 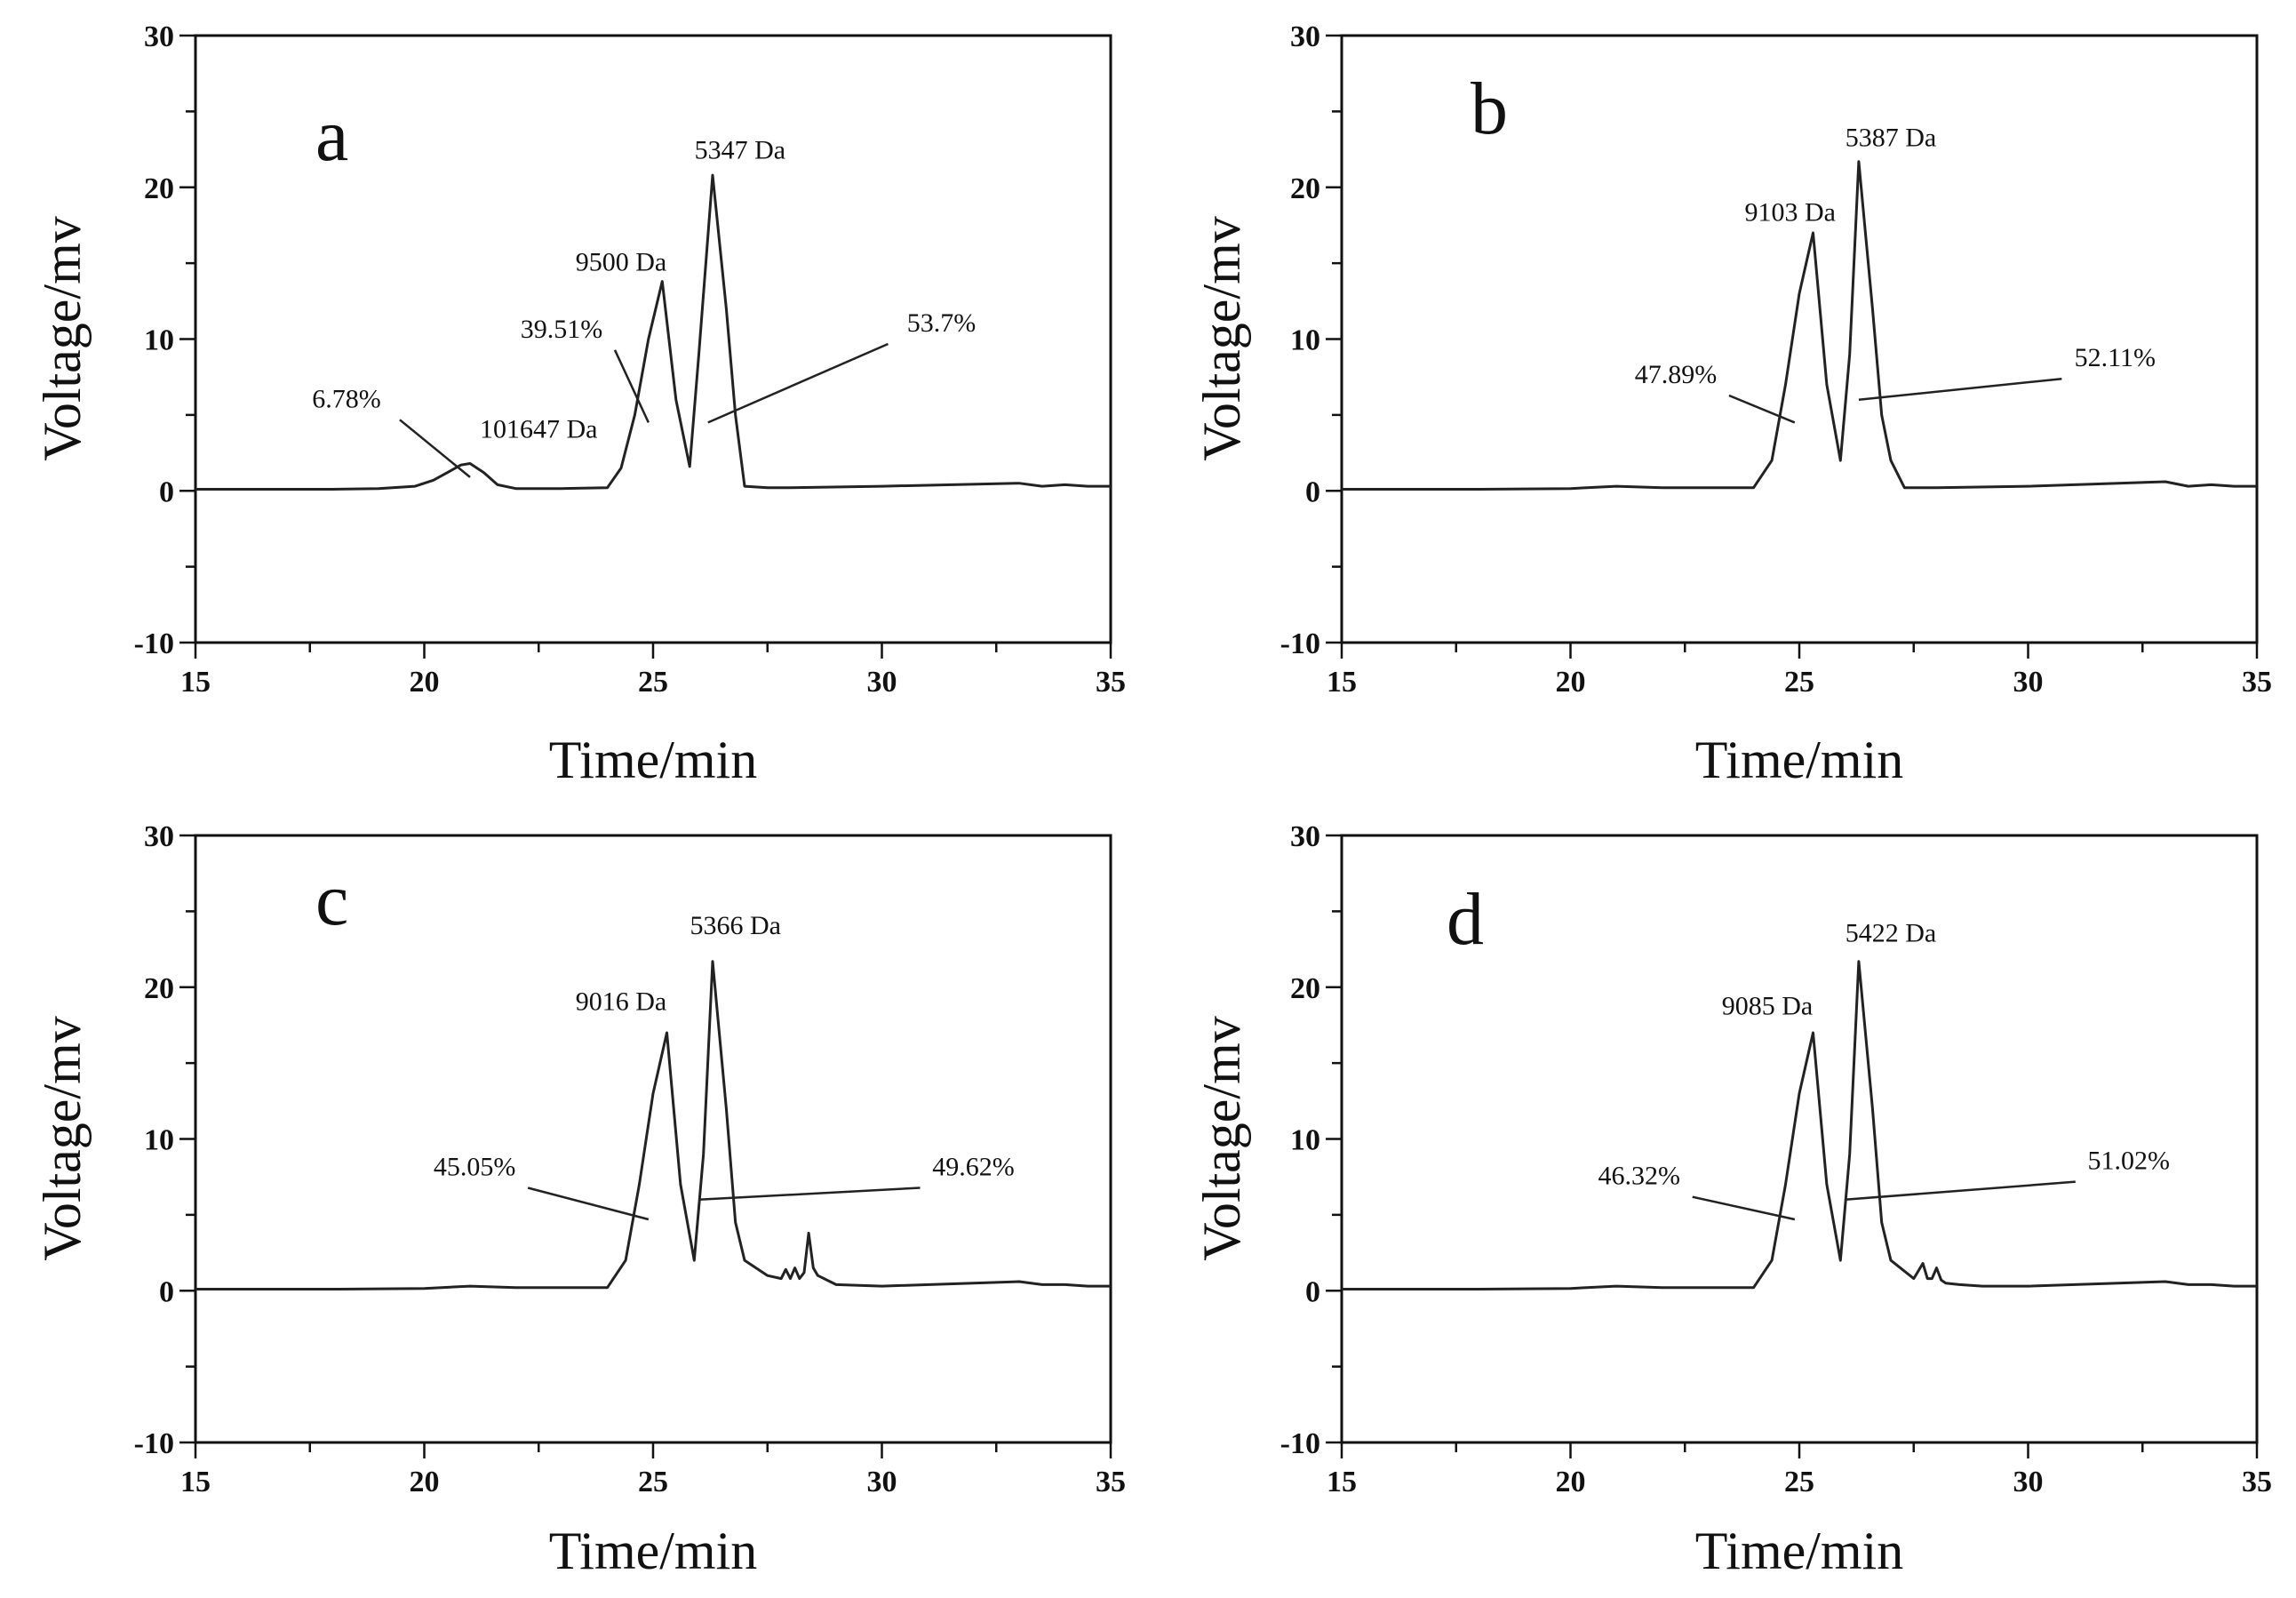 I want to click on x-tick-label-a: 35, so click(x=1111, y=683).